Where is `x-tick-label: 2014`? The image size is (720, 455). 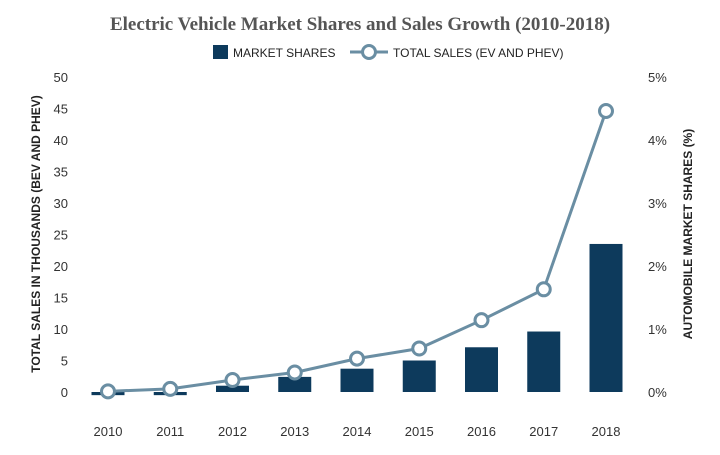
x-tick-label: 2014 is located at coordinates (357, 431).